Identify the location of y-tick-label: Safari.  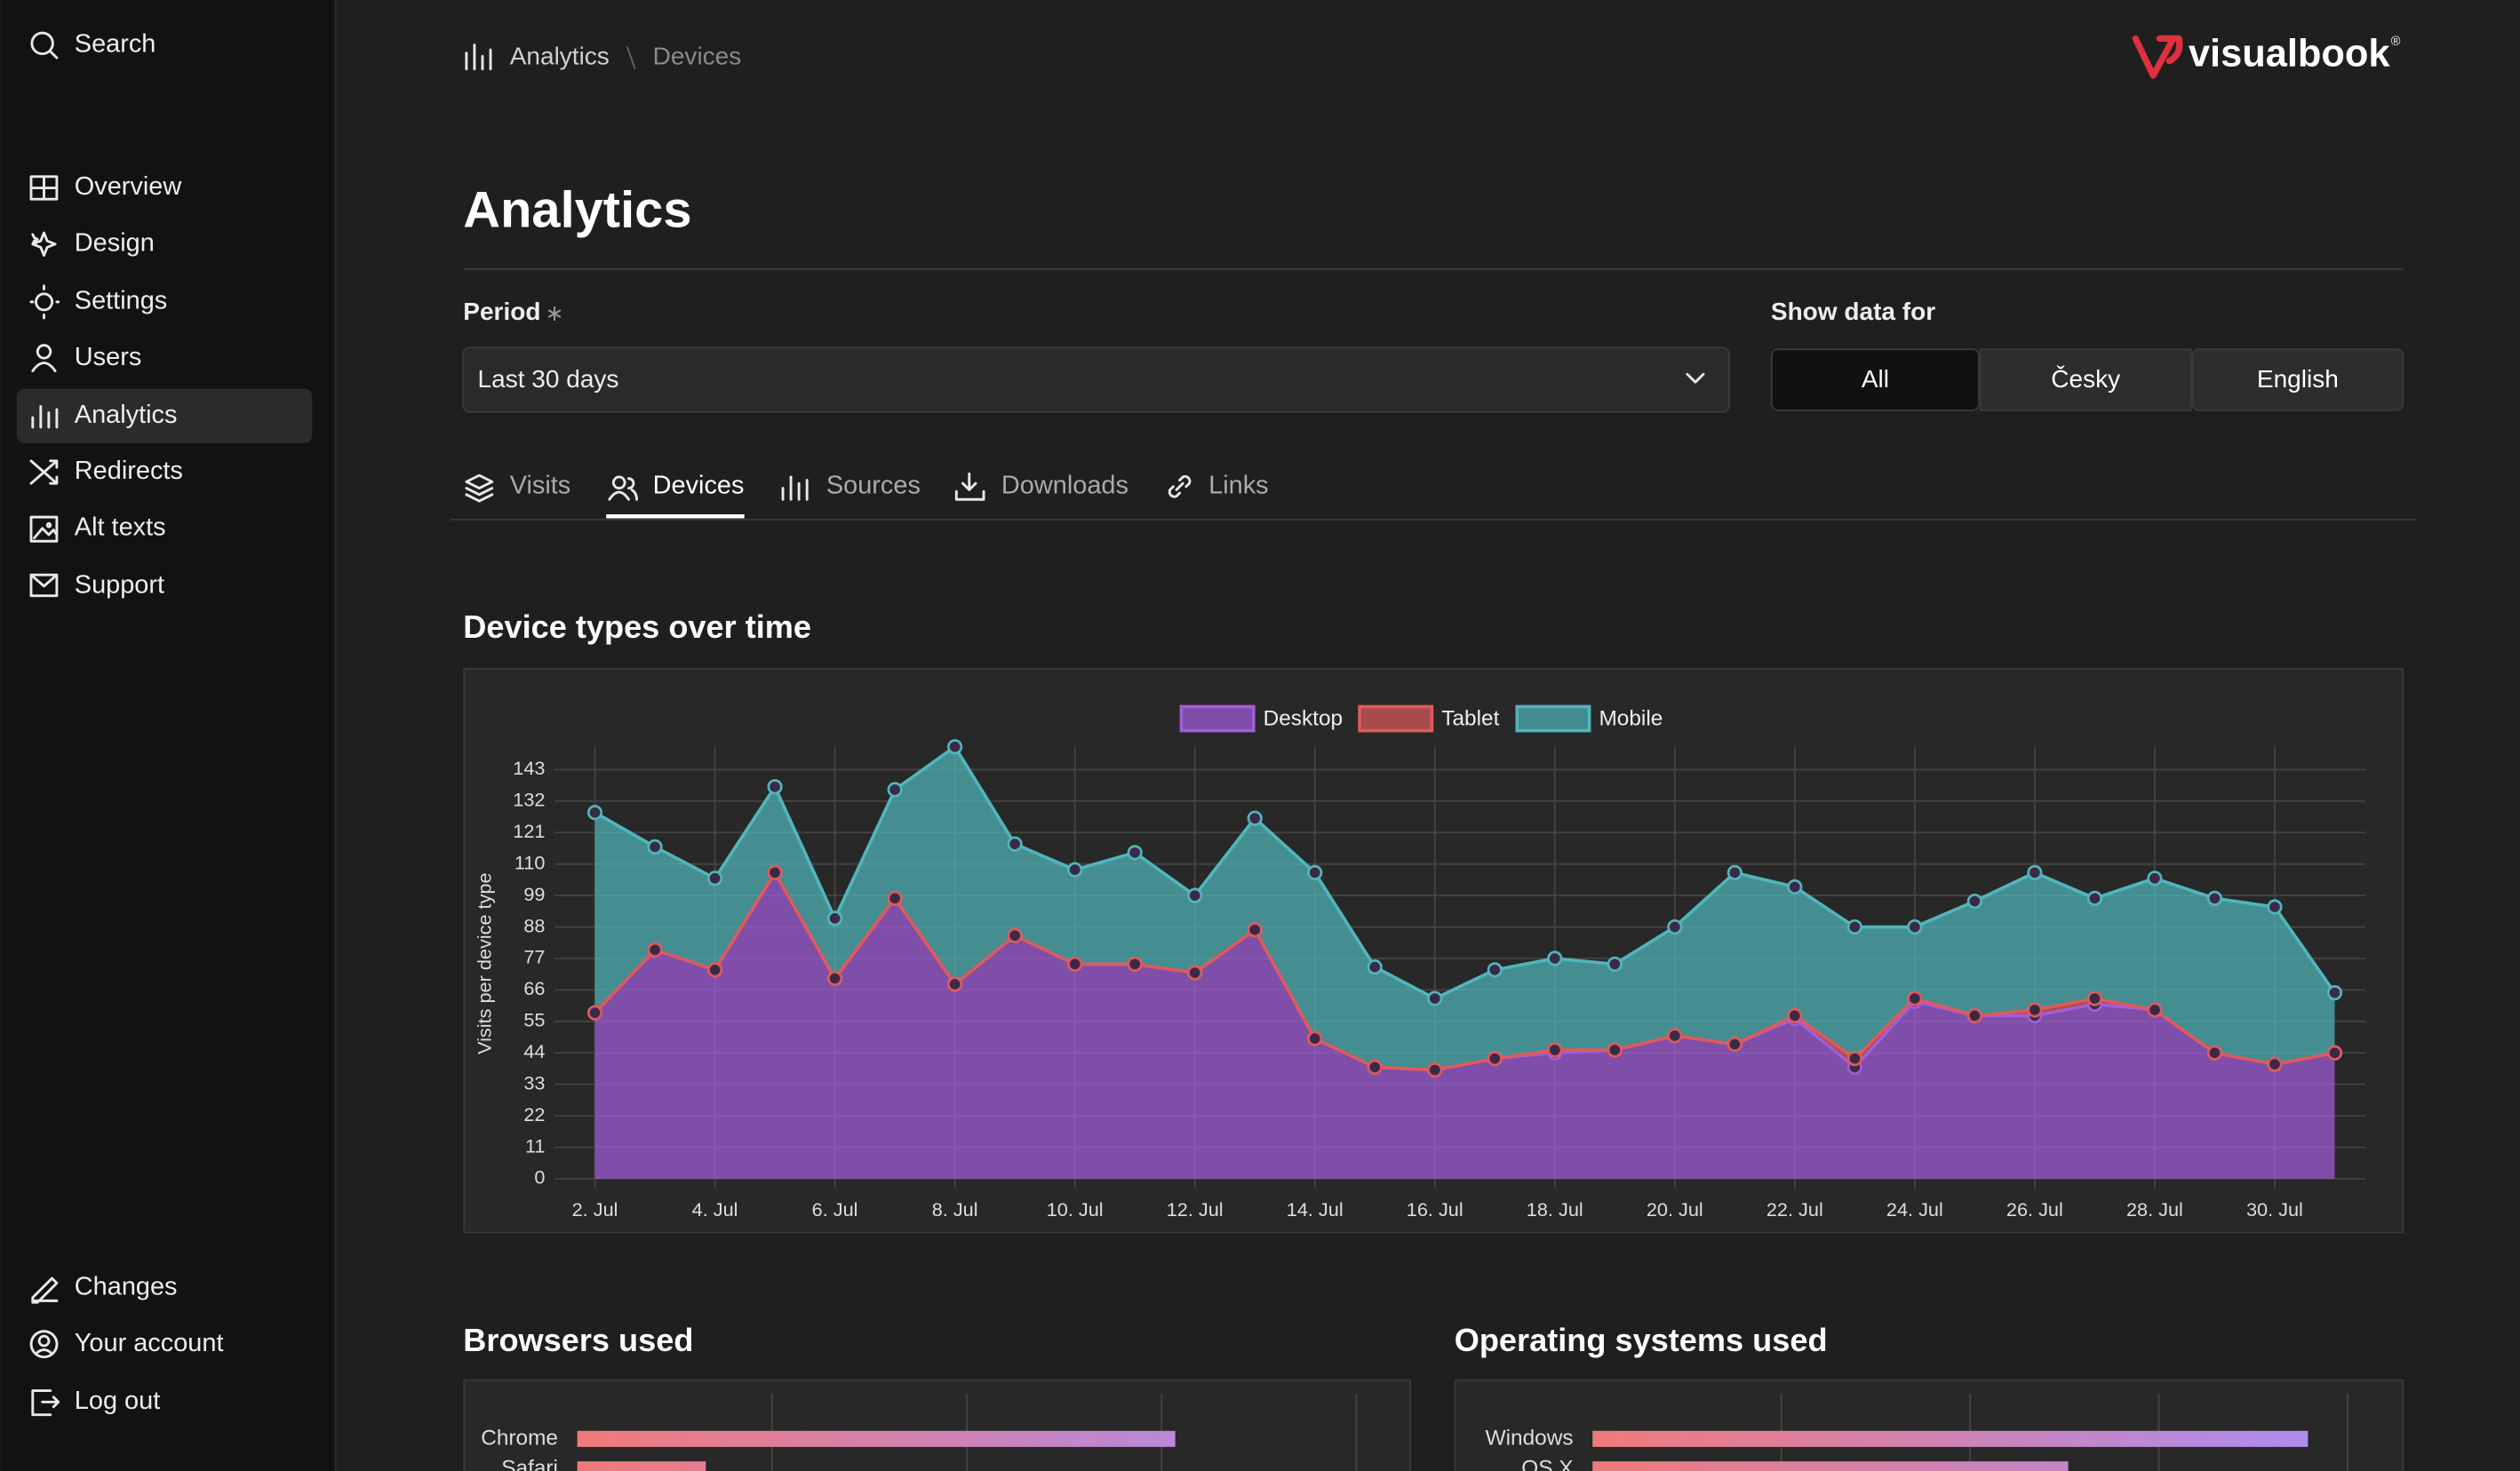
(529, 1464).